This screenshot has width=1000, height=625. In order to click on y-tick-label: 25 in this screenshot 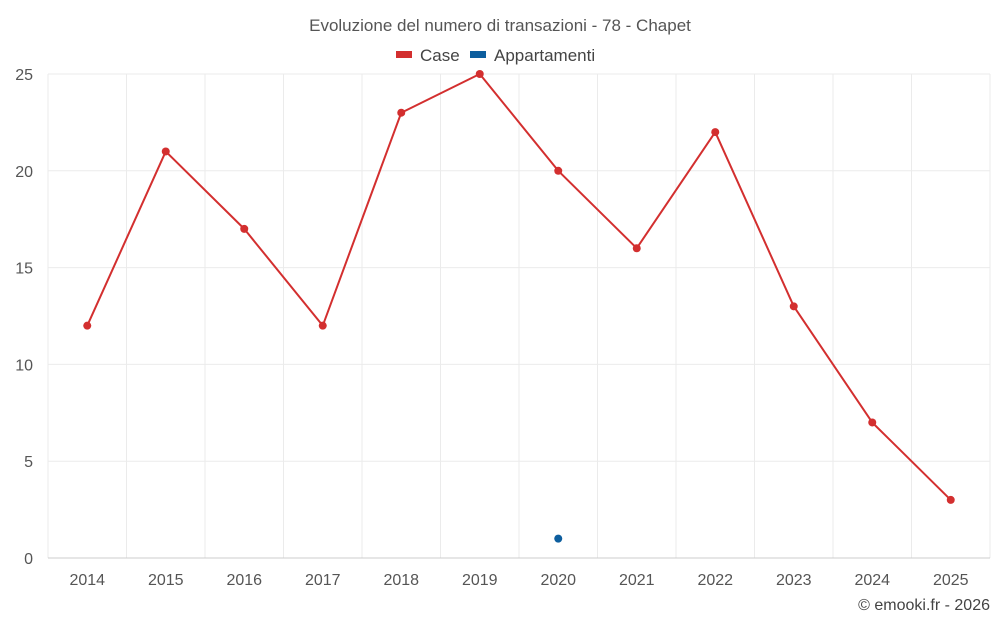, I will do `click(24, 75)`.